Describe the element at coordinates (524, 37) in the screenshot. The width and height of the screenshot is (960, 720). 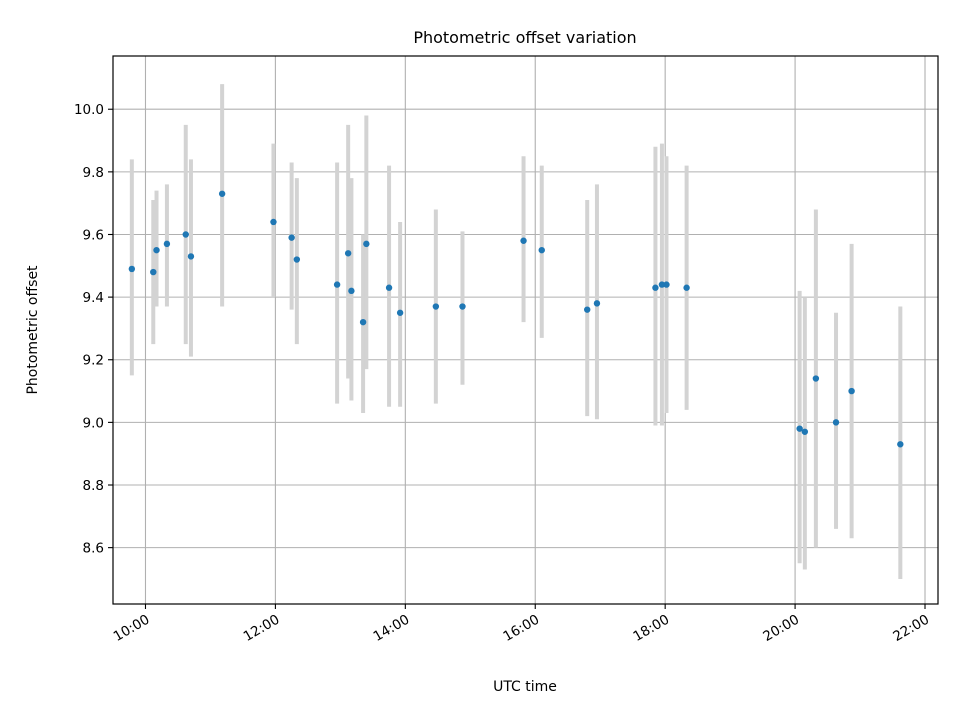
I see `chart-title: Photometric offset variation` at that location.